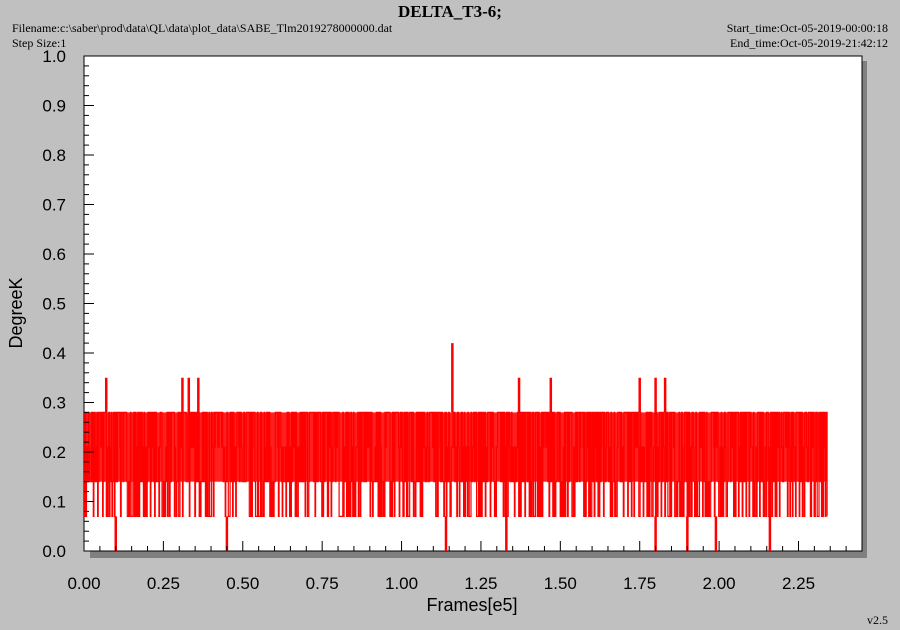 This screenshot has height=630, width=900. Describe the element at coordinates (54, 304) in the screenshot. I see `y-tick-label: 0.5` at that location.